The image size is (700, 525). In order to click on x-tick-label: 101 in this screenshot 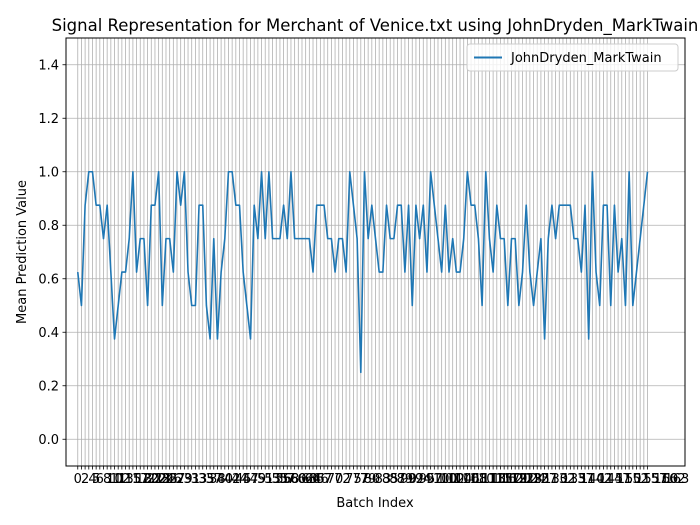, I will do `click(449, 479)`.